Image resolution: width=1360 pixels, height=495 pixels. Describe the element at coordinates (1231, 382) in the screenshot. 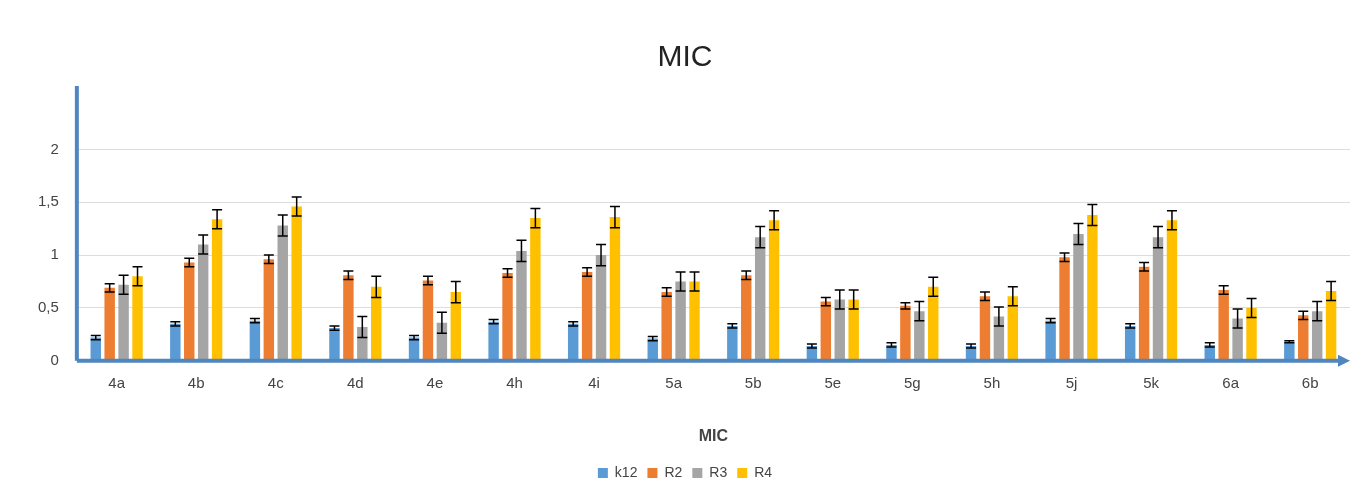

I see `x-tick-label: 6a` at that location.